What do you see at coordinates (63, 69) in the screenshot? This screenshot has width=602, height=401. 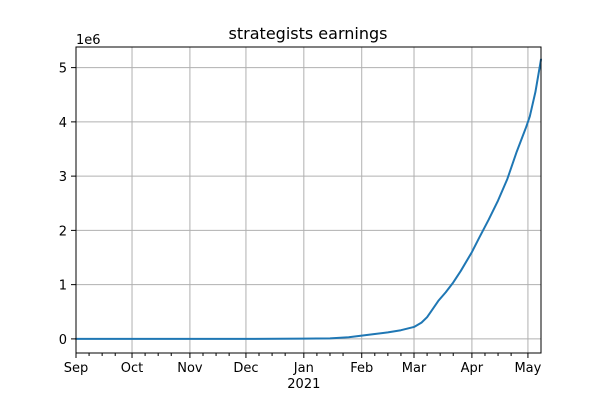 I see `y-tick-label: 5` at bounding box center [63, 69].